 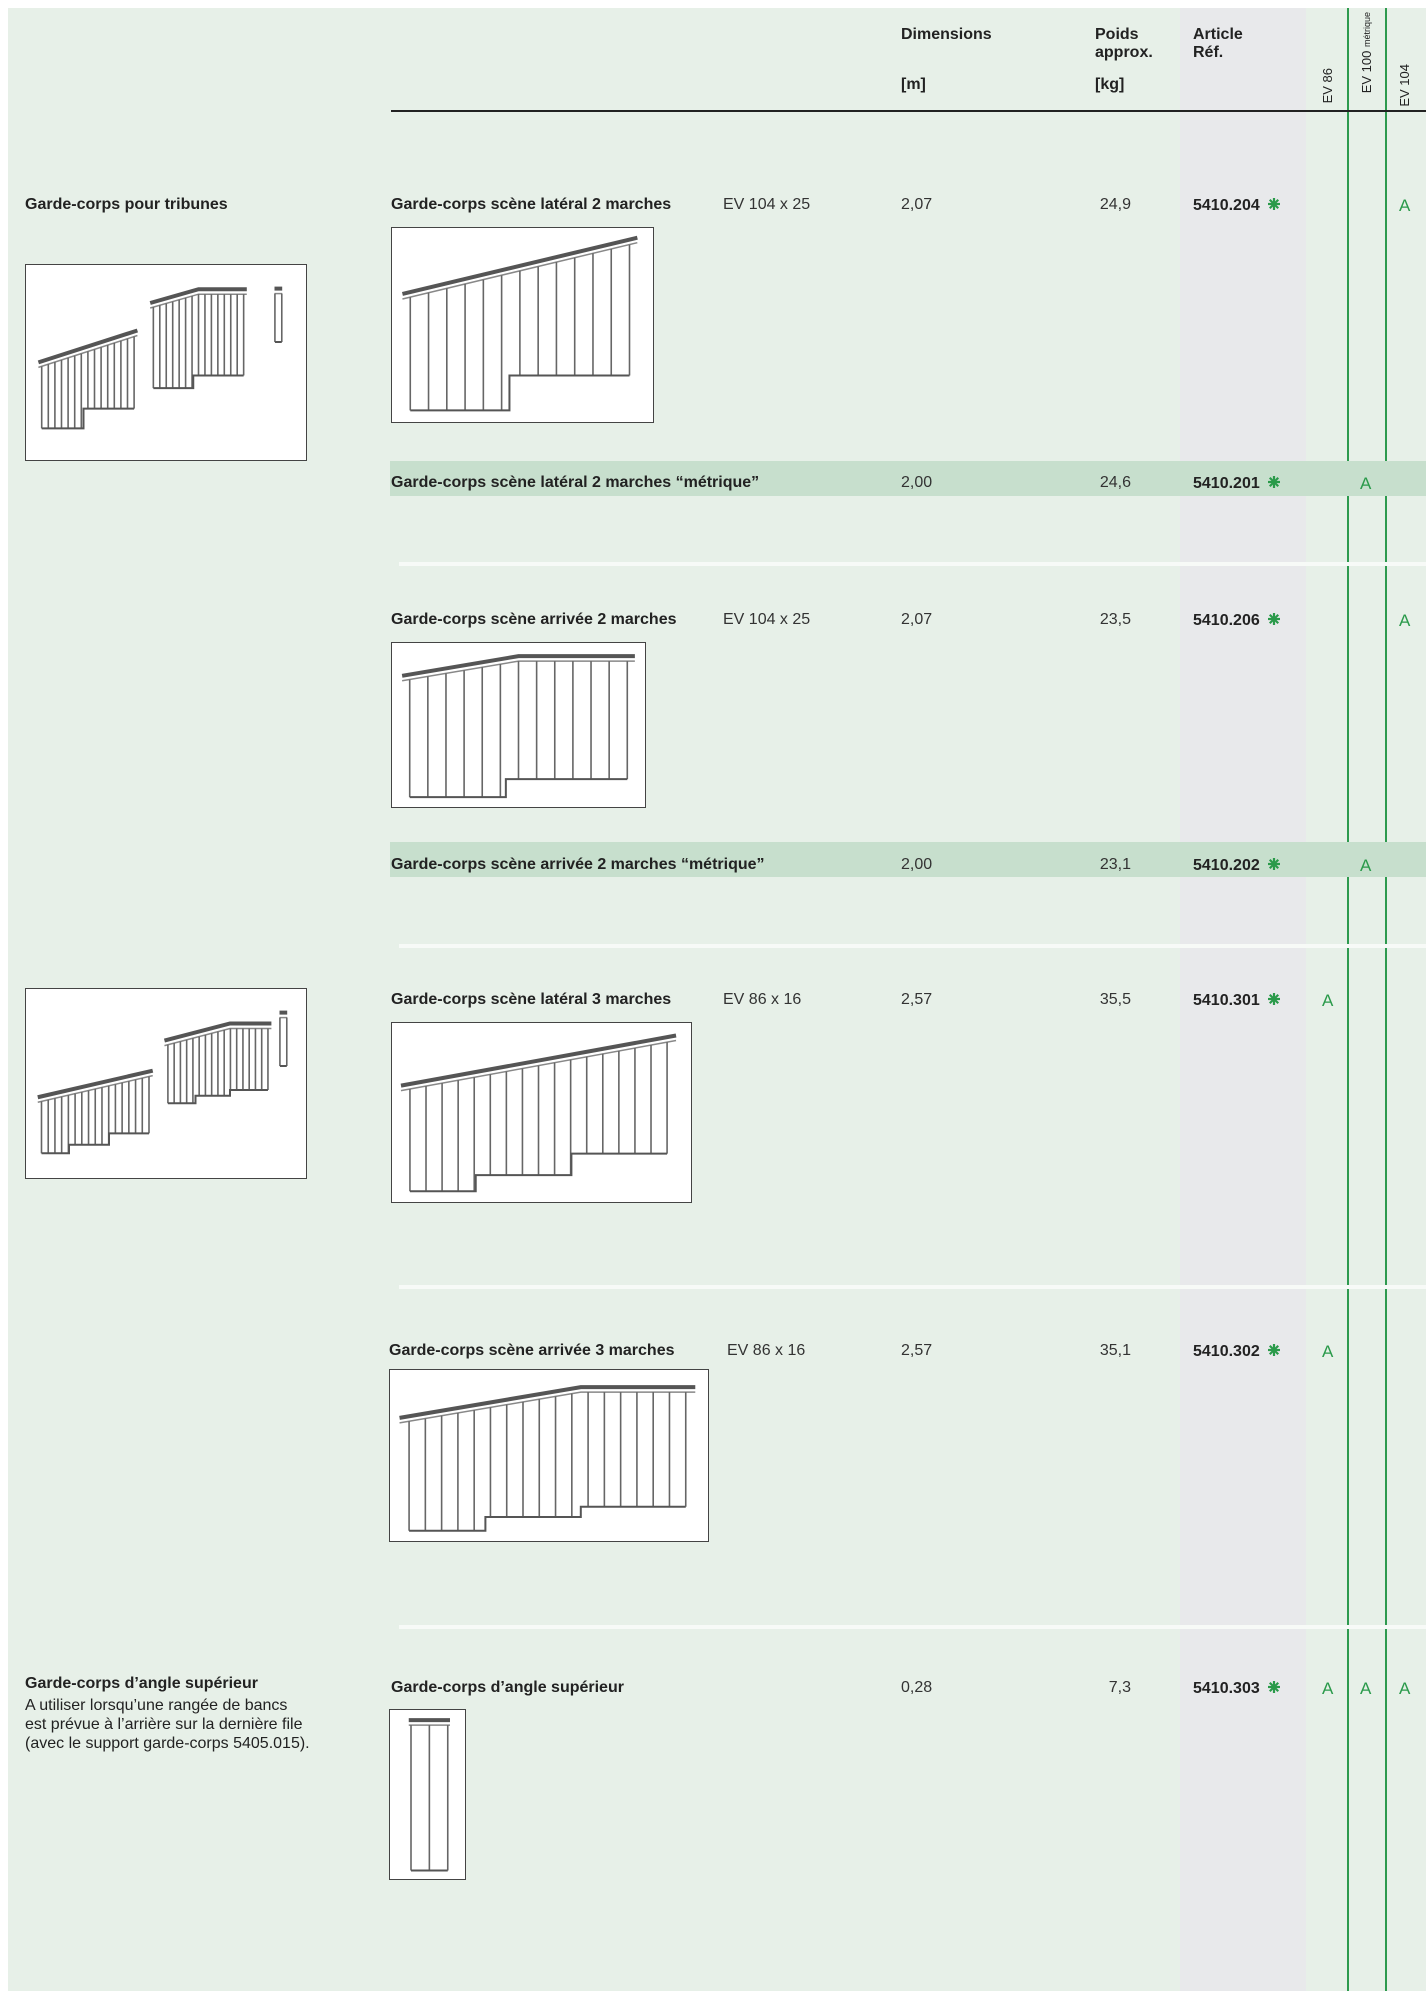 I want to click on header-ev100-note: métrique, so click(x=1367, y=30).